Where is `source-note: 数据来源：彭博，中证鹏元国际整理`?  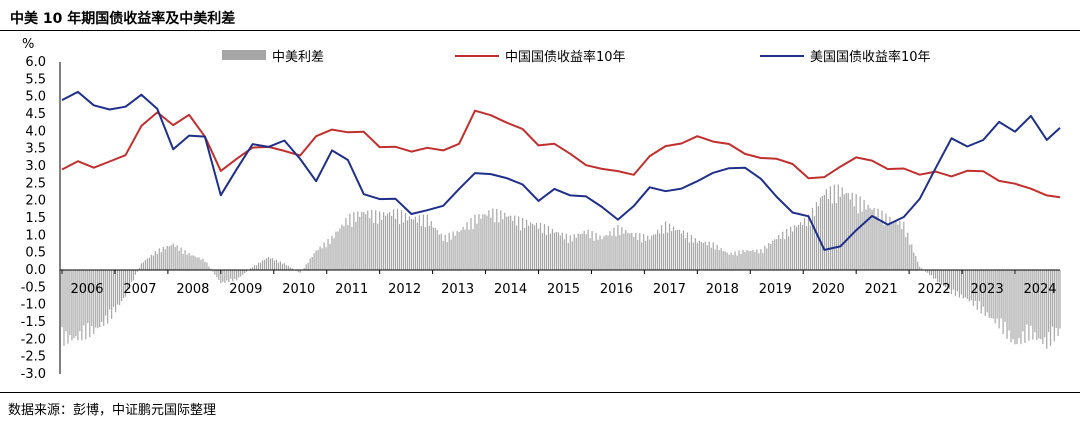 source-note: 数据来源：彭博，中证鹏元国际整理 is located at coordinates (112, 410).